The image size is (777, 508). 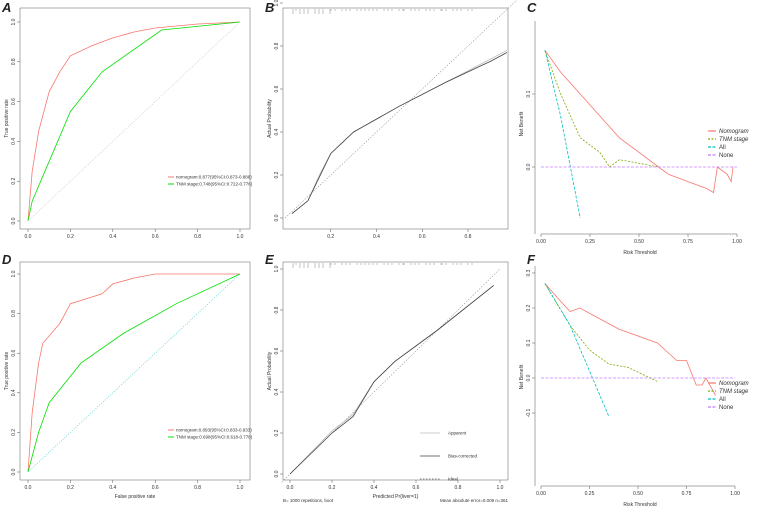 What do you see at coordinates (529, 93) in the screenshot?
I see `y-tick-label: 0.1` at bounding box center [529, 93].